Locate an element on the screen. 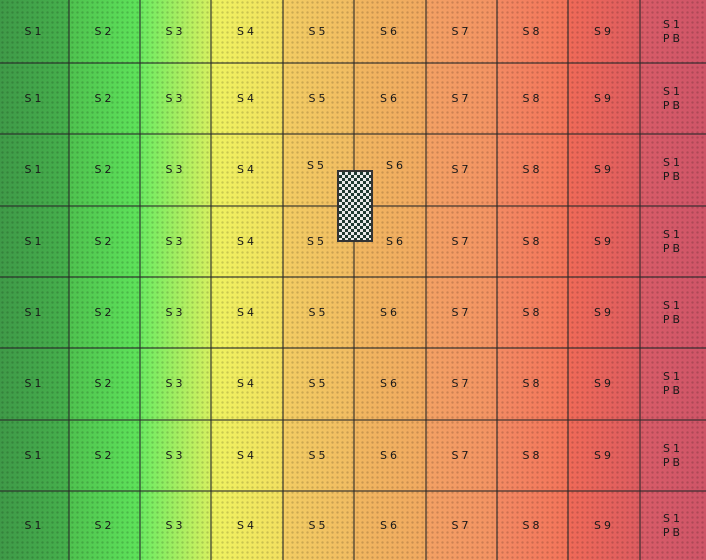 This screenshot has height=560, width=706. cell-label: S9 is located at coordinates (604, 312).